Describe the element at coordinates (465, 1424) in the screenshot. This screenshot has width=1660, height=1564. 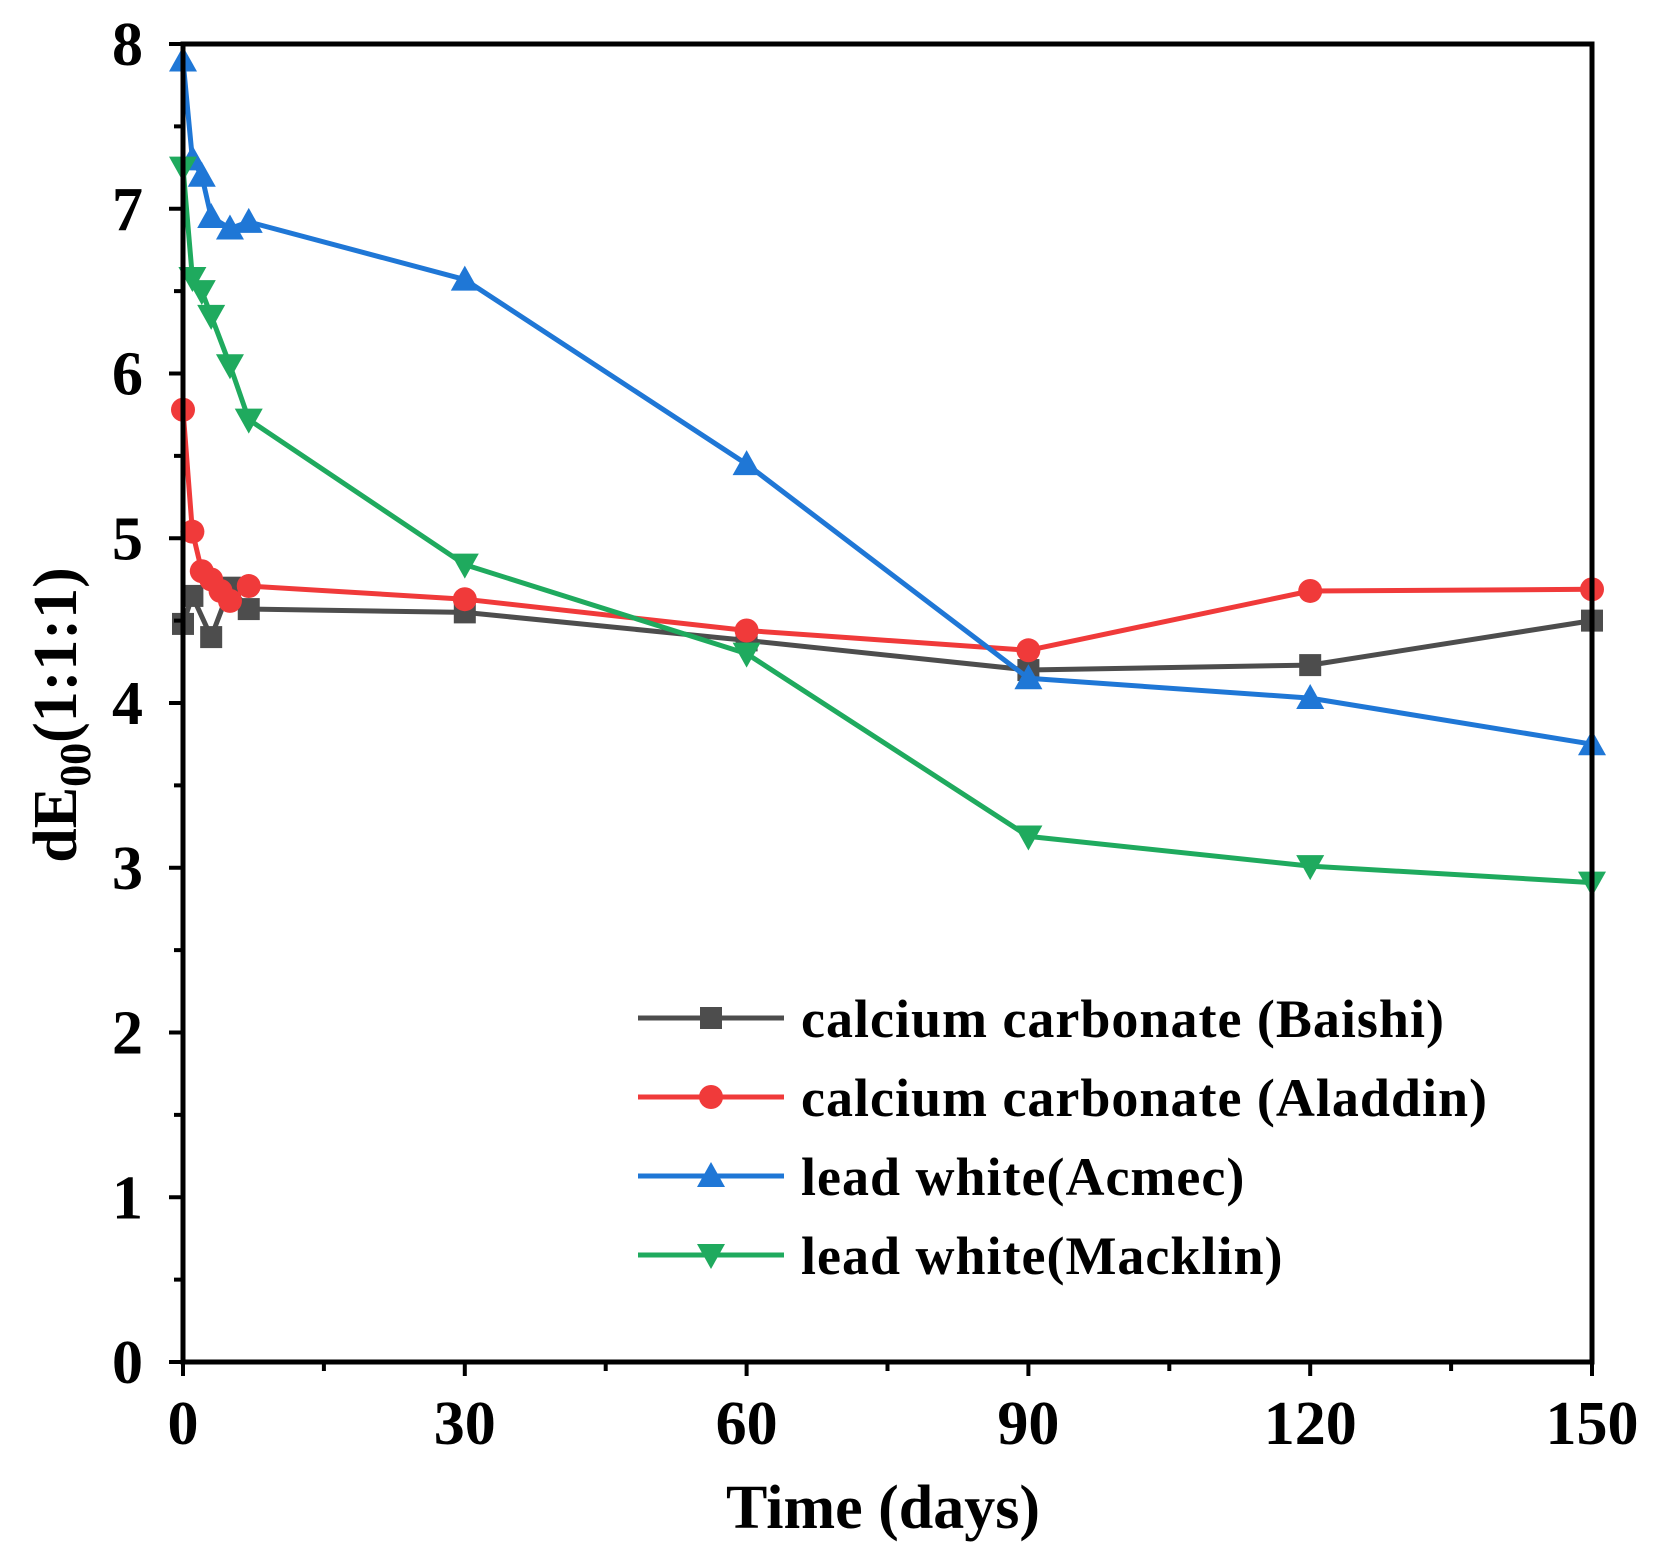
I see `x-tick-label: 30` at that location.